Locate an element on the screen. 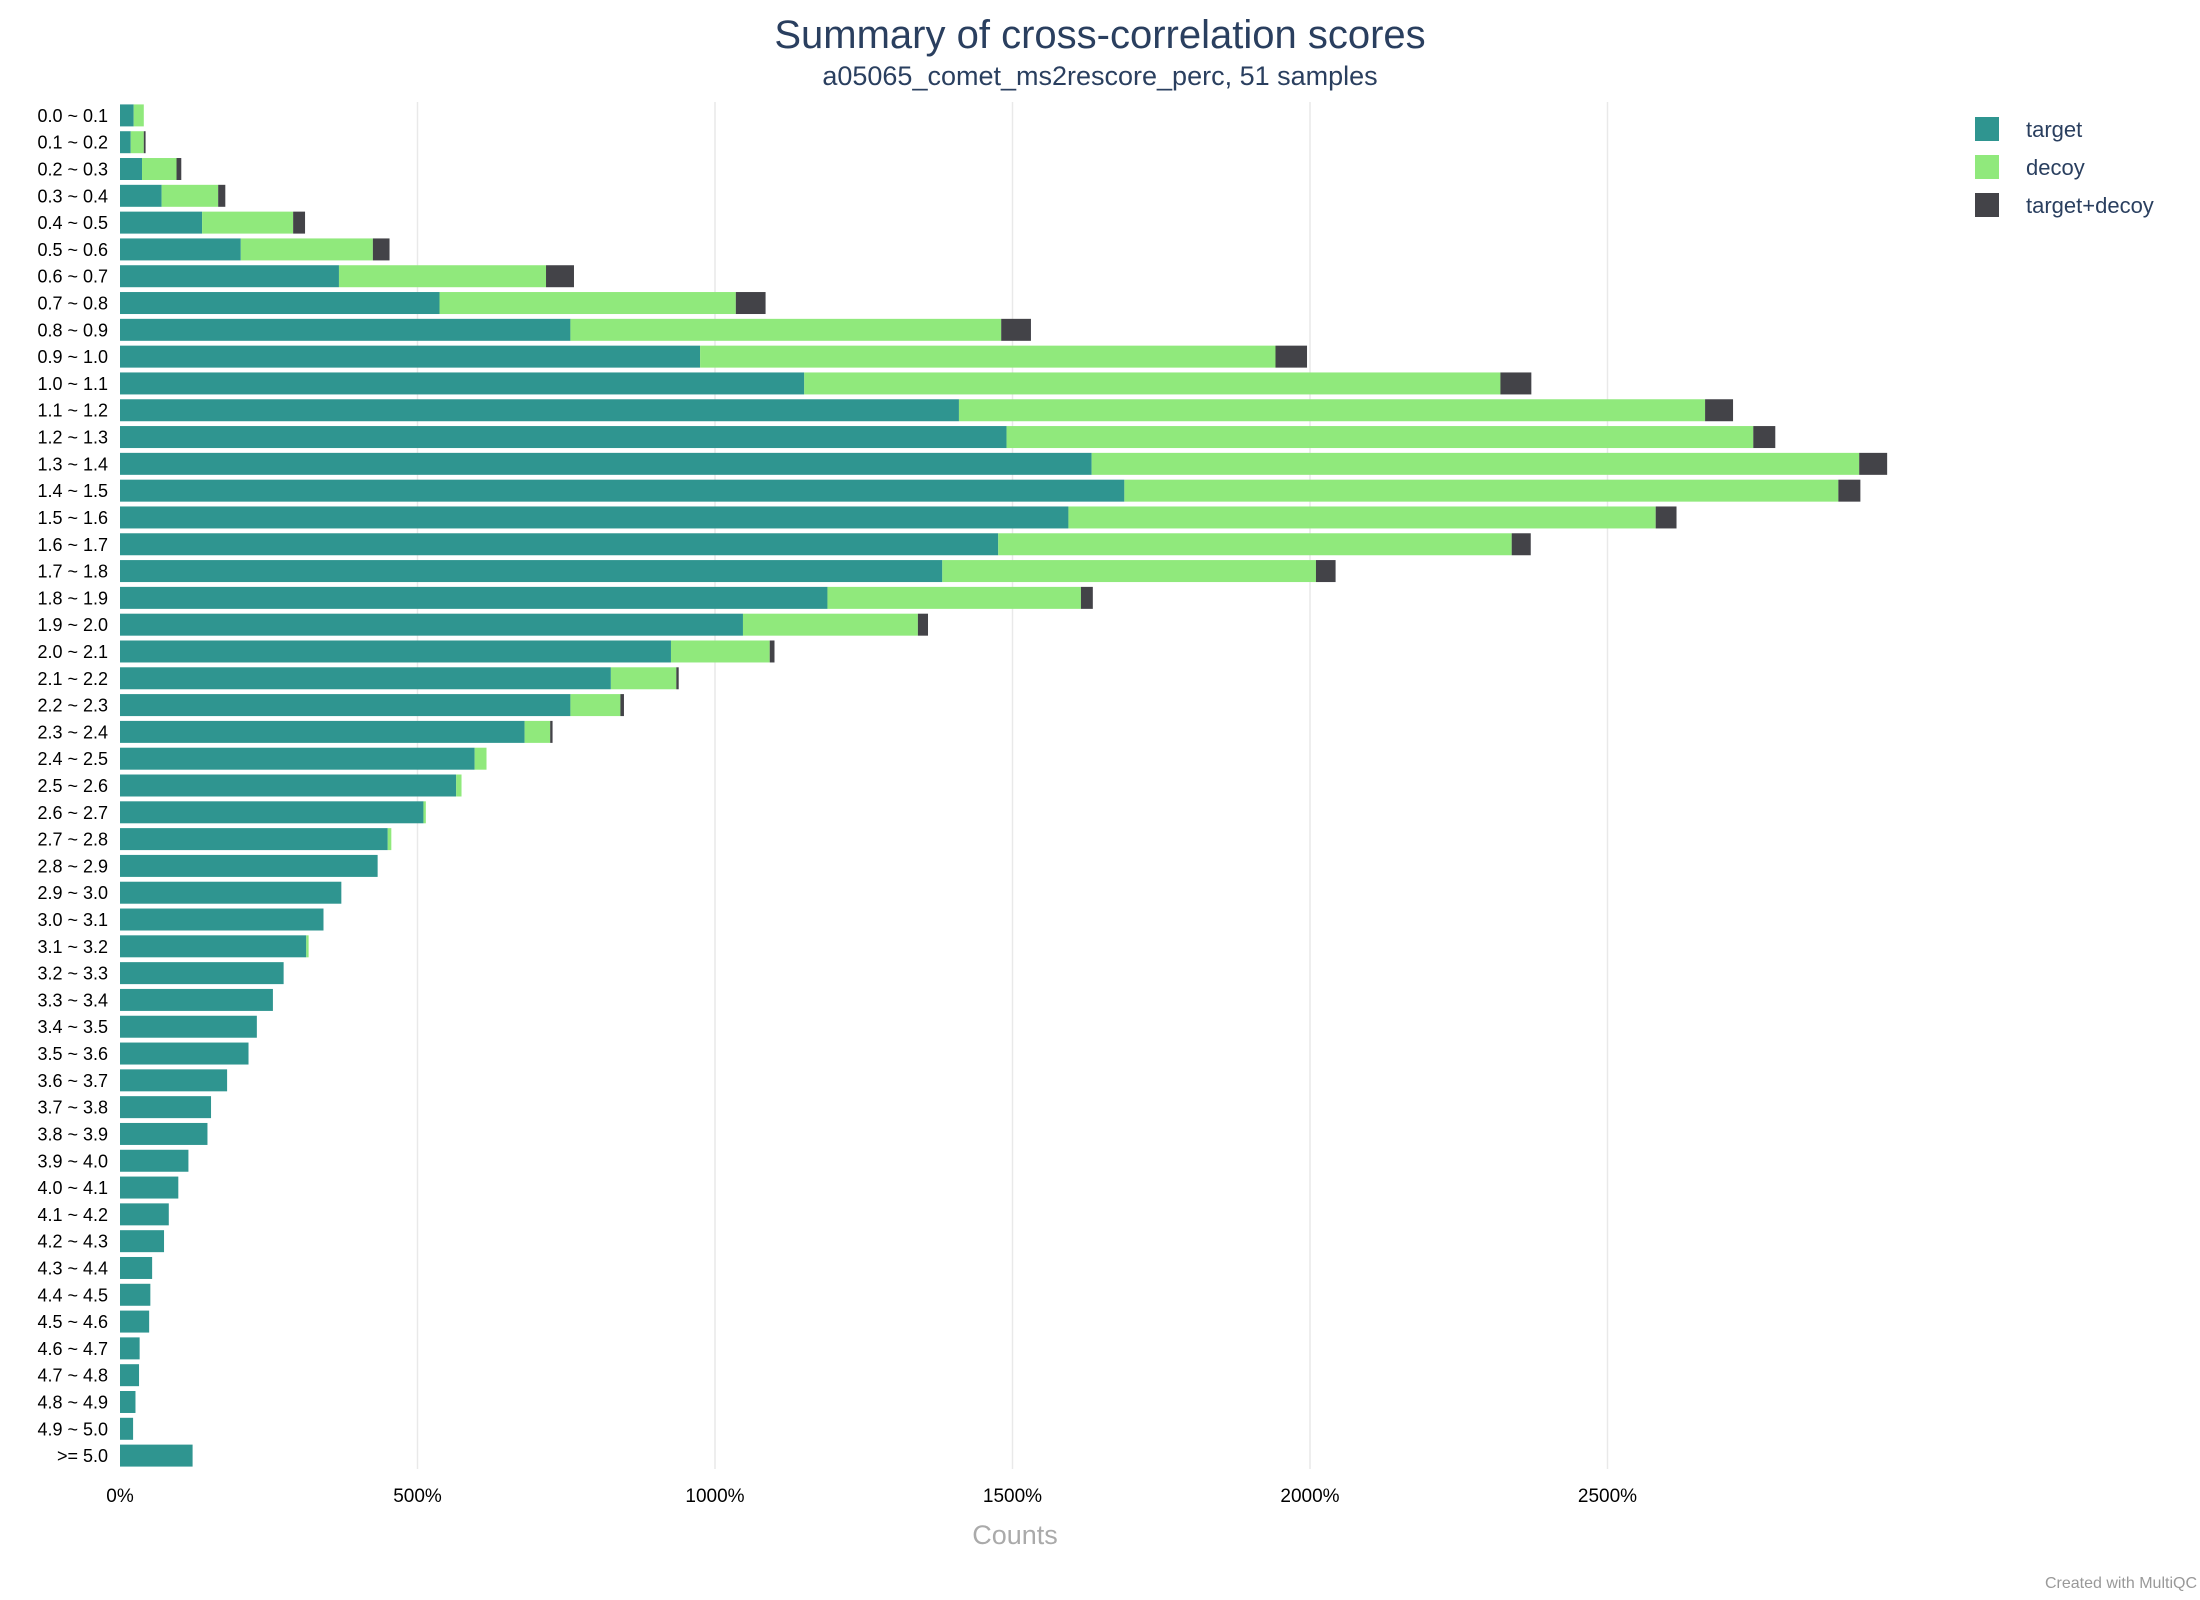 The height and width of the screenshot is (1600, 2200). legend-label: target+decoy is located at coordinates (2090, 205).